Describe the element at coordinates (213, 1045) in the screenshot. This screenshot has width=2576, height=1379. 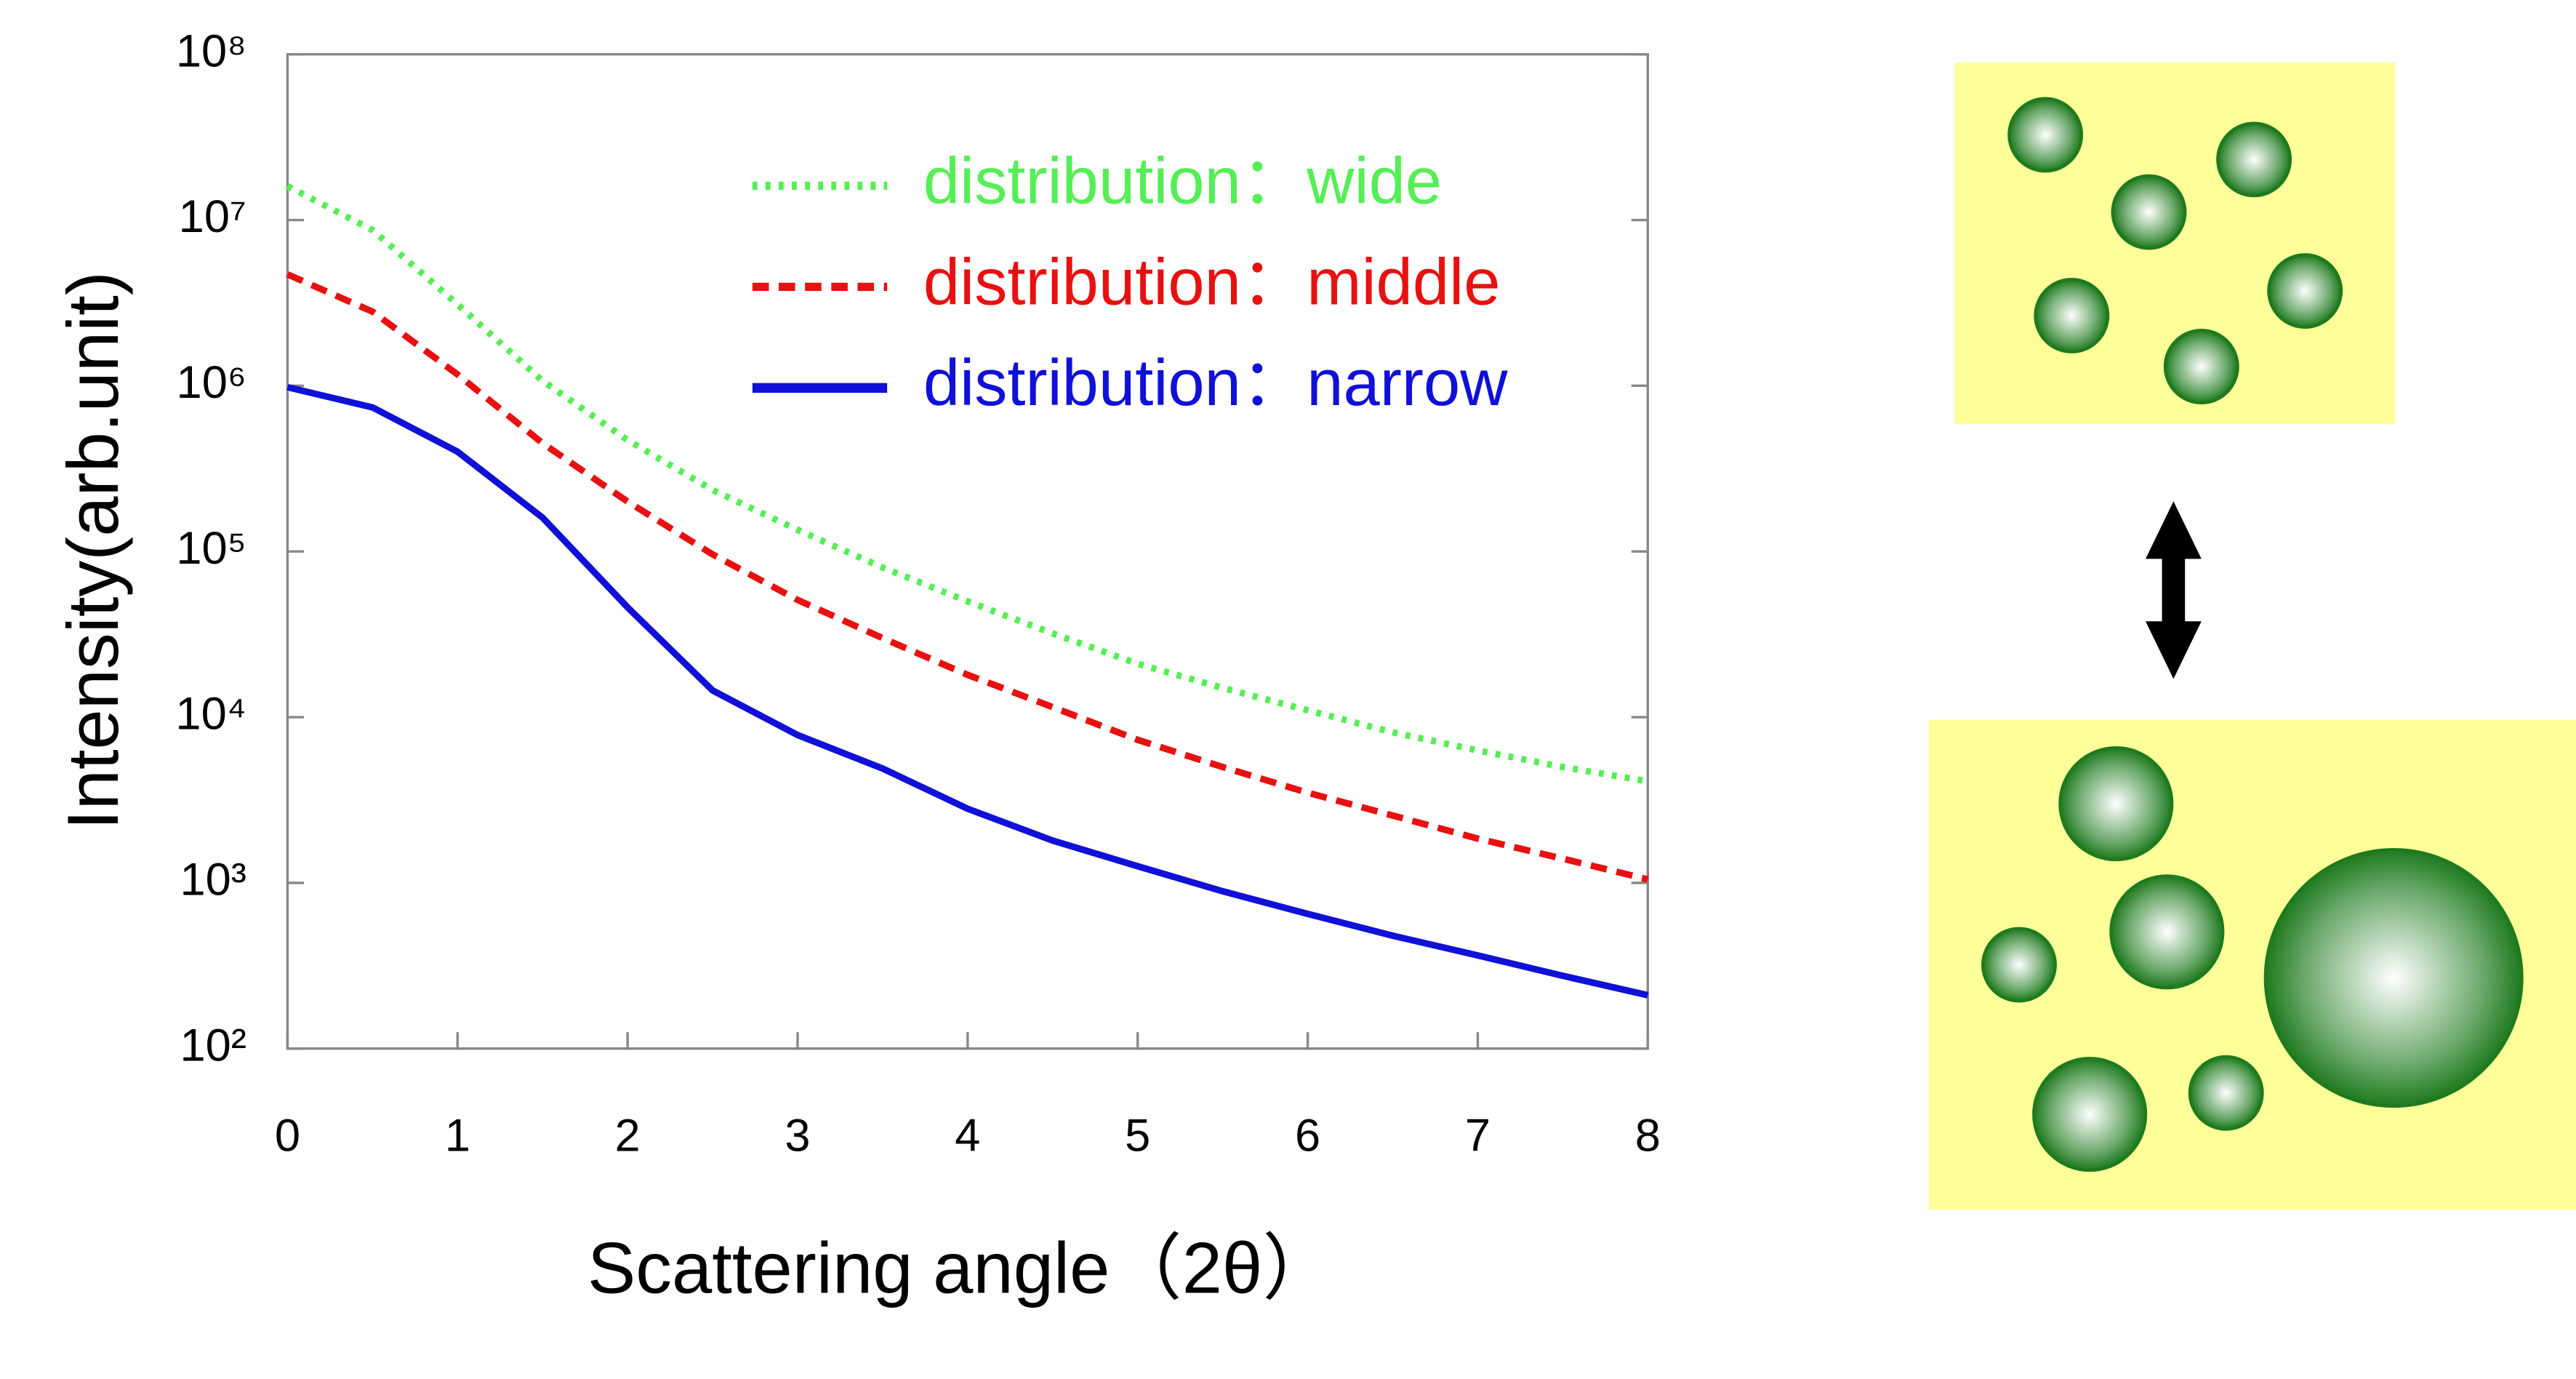
I see `y-tick-label: 10²` at that location.